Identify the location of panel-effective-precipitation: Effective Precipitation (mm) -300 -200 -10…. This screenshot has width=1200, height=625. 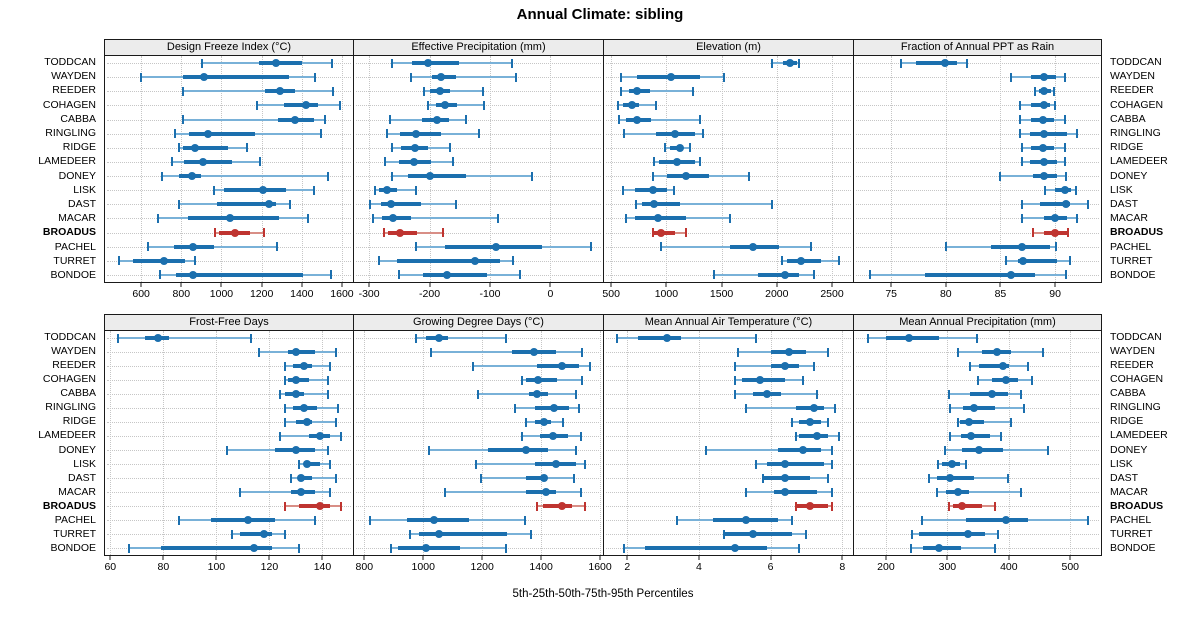
(478, 169).